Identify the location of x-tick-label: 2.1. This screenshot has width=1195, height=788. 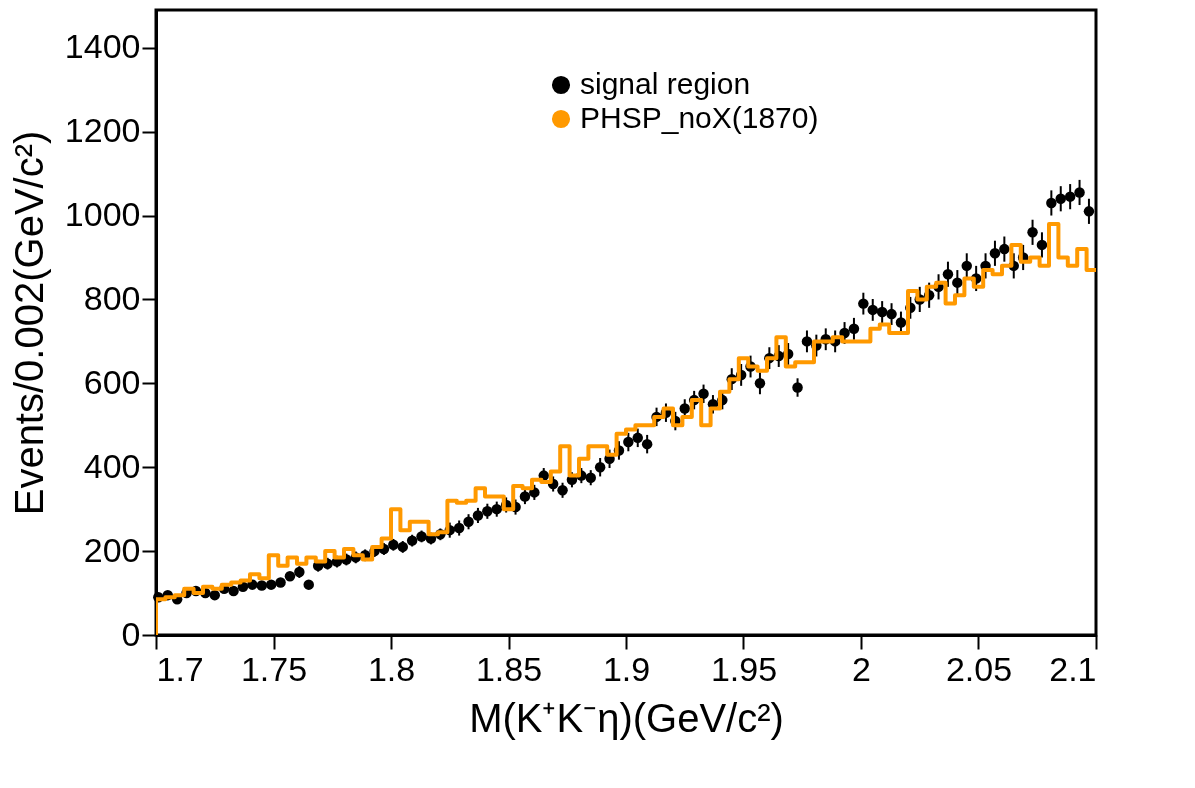
(1073, 668).